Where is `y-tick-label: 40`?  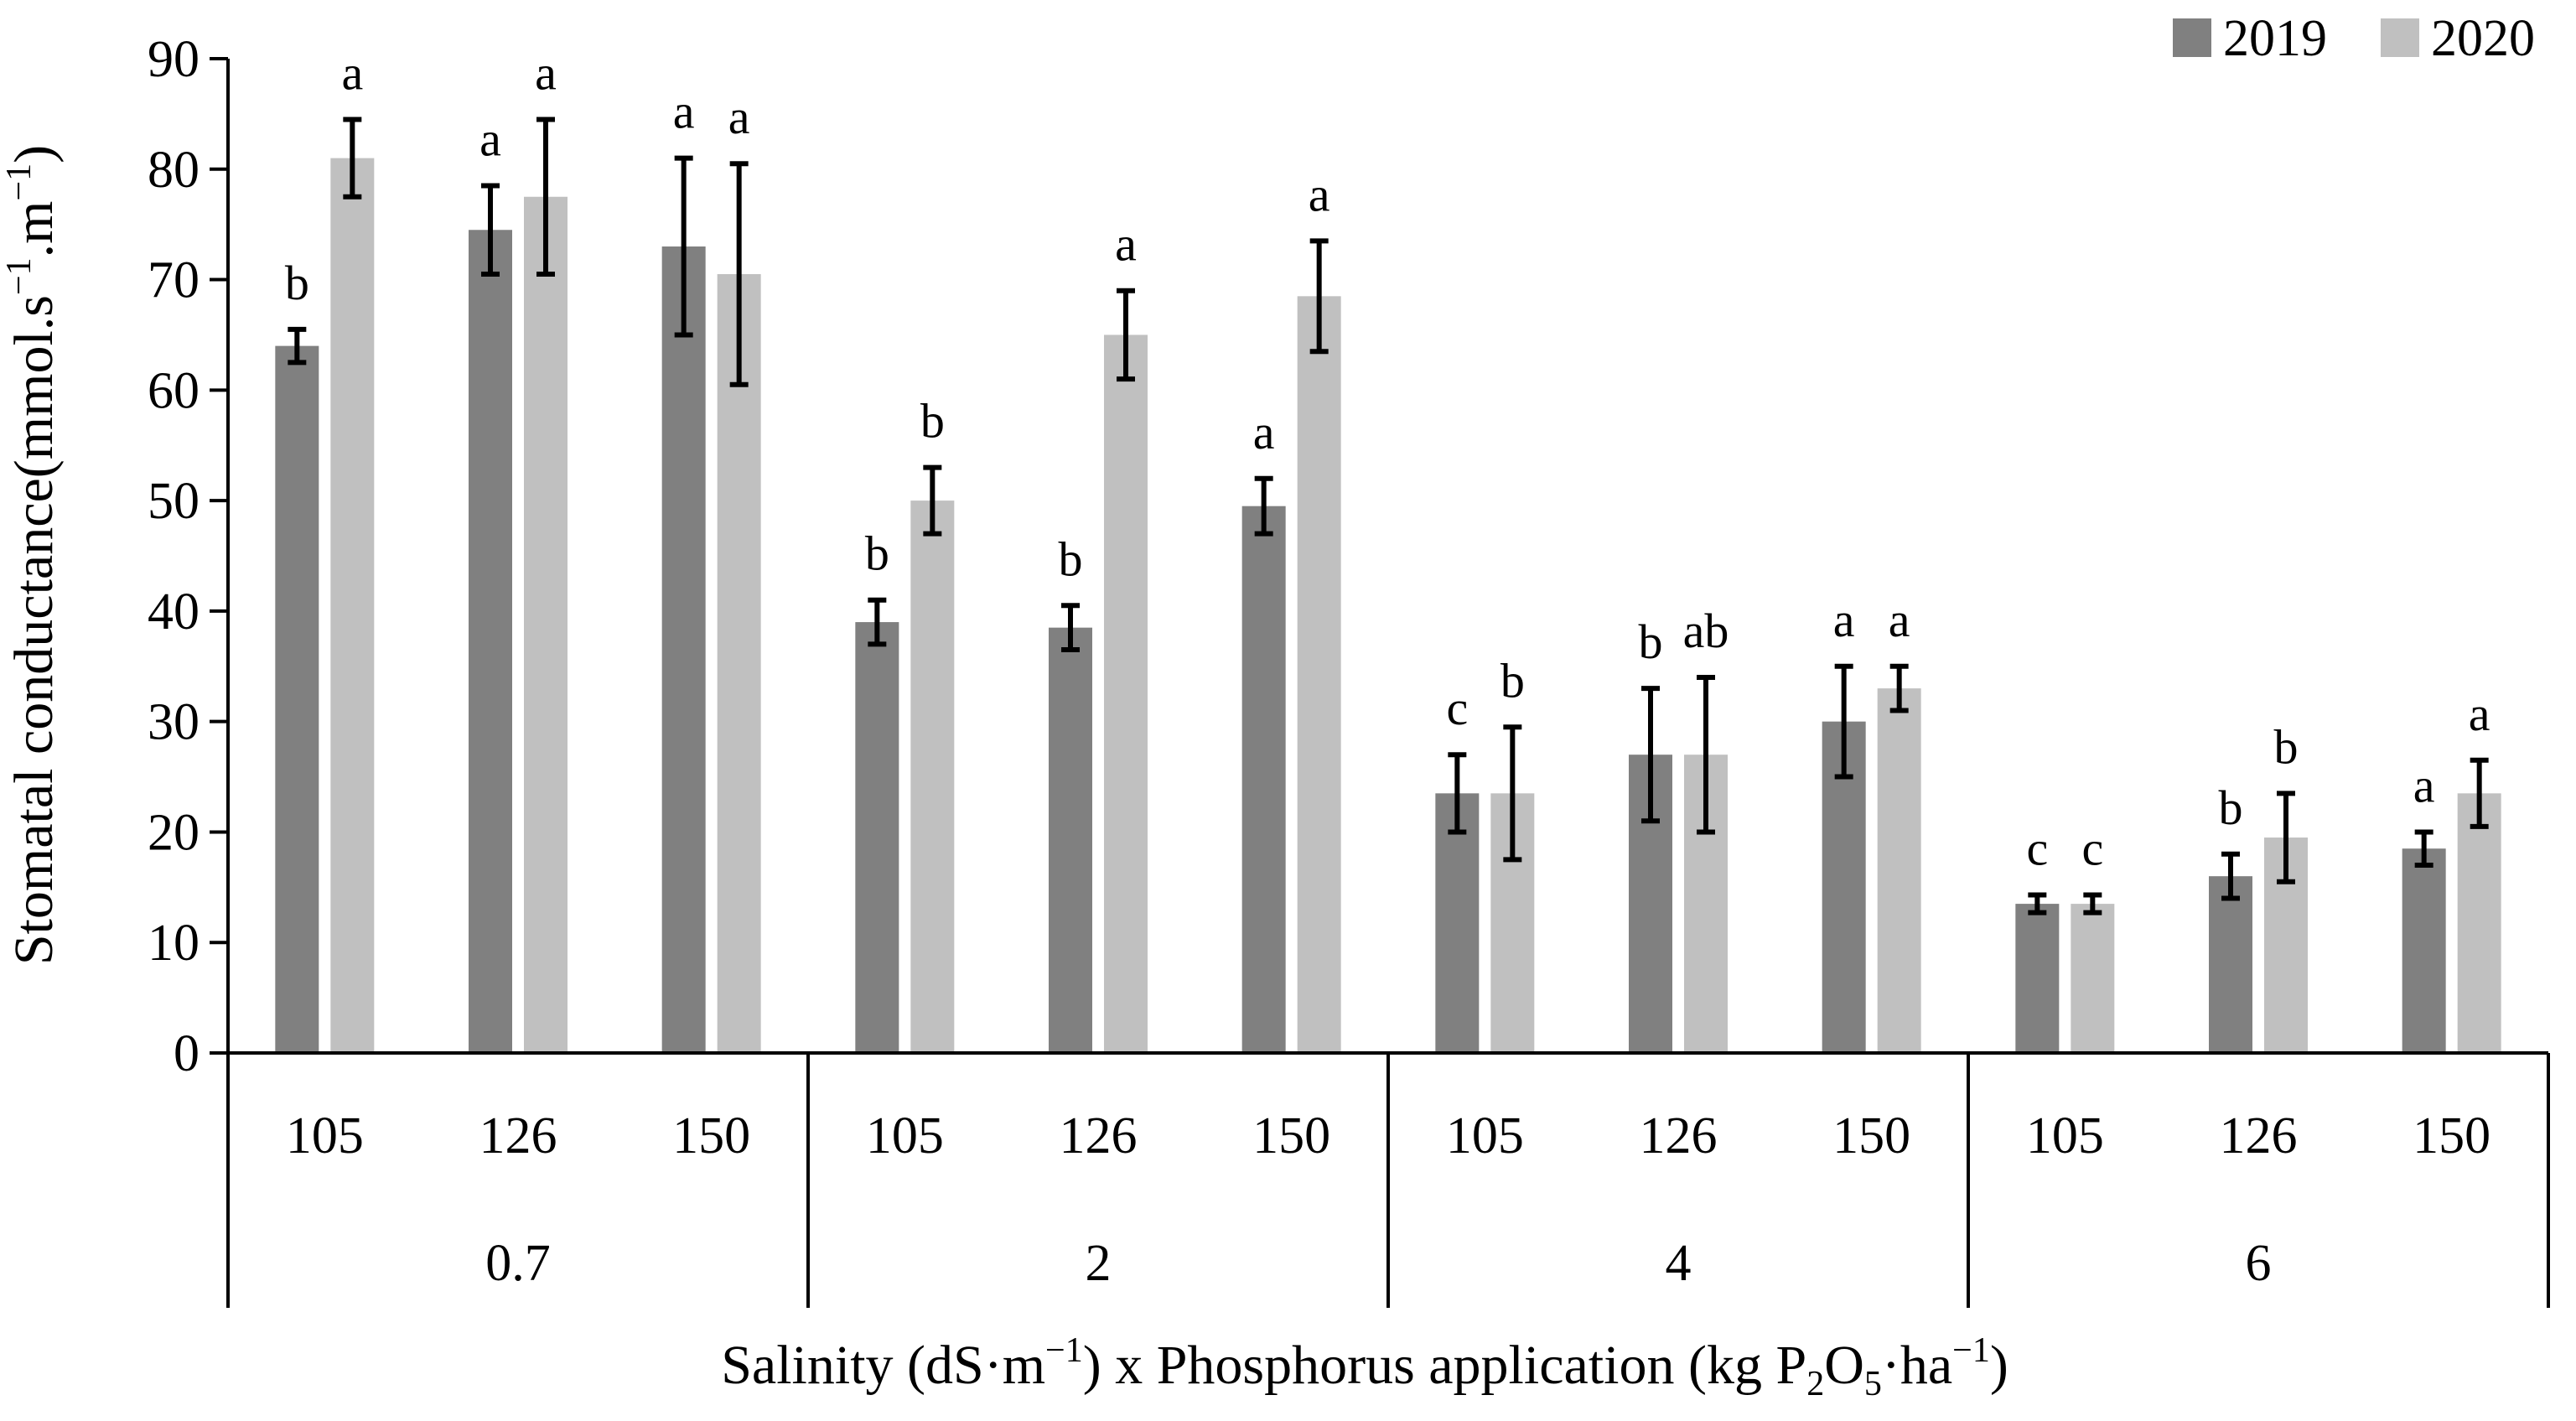
y-tick-label: 40 is located at coordinates (174, 611).